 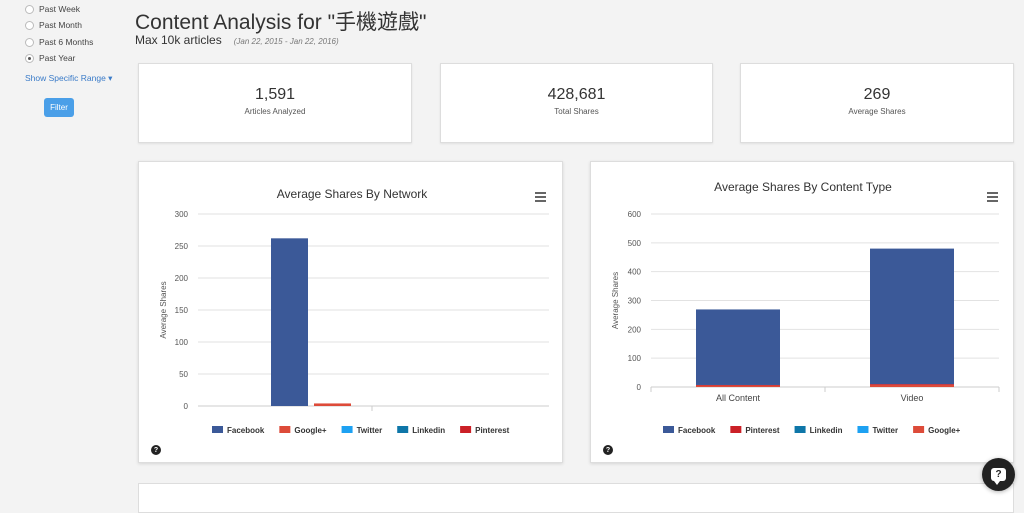 I want to click on stat-card-articles: 1,591 Articles Analyzed, so click(x=275, y=103).